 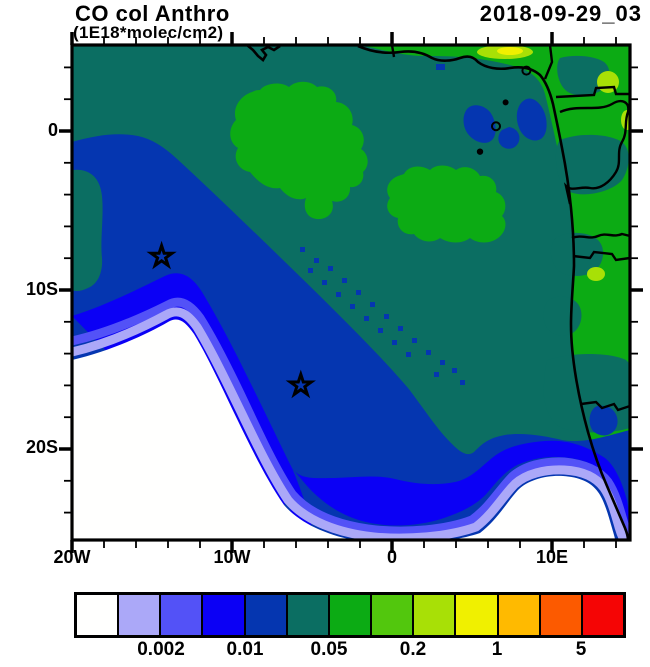 I want to click on colorbar-label-5: 5, so click(x=581, y=649).